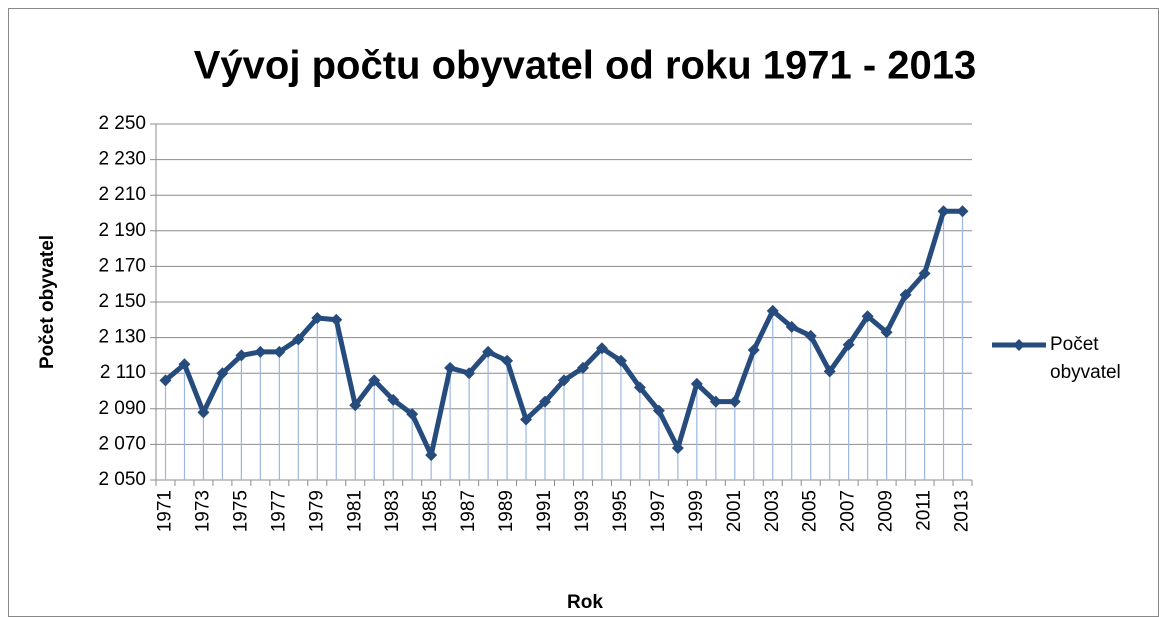 This screenshot has height=617, width=1159. Describe the element at coordinates (122, 443) in the screenshot. I see `y-tick-label: 2 070` at that location.